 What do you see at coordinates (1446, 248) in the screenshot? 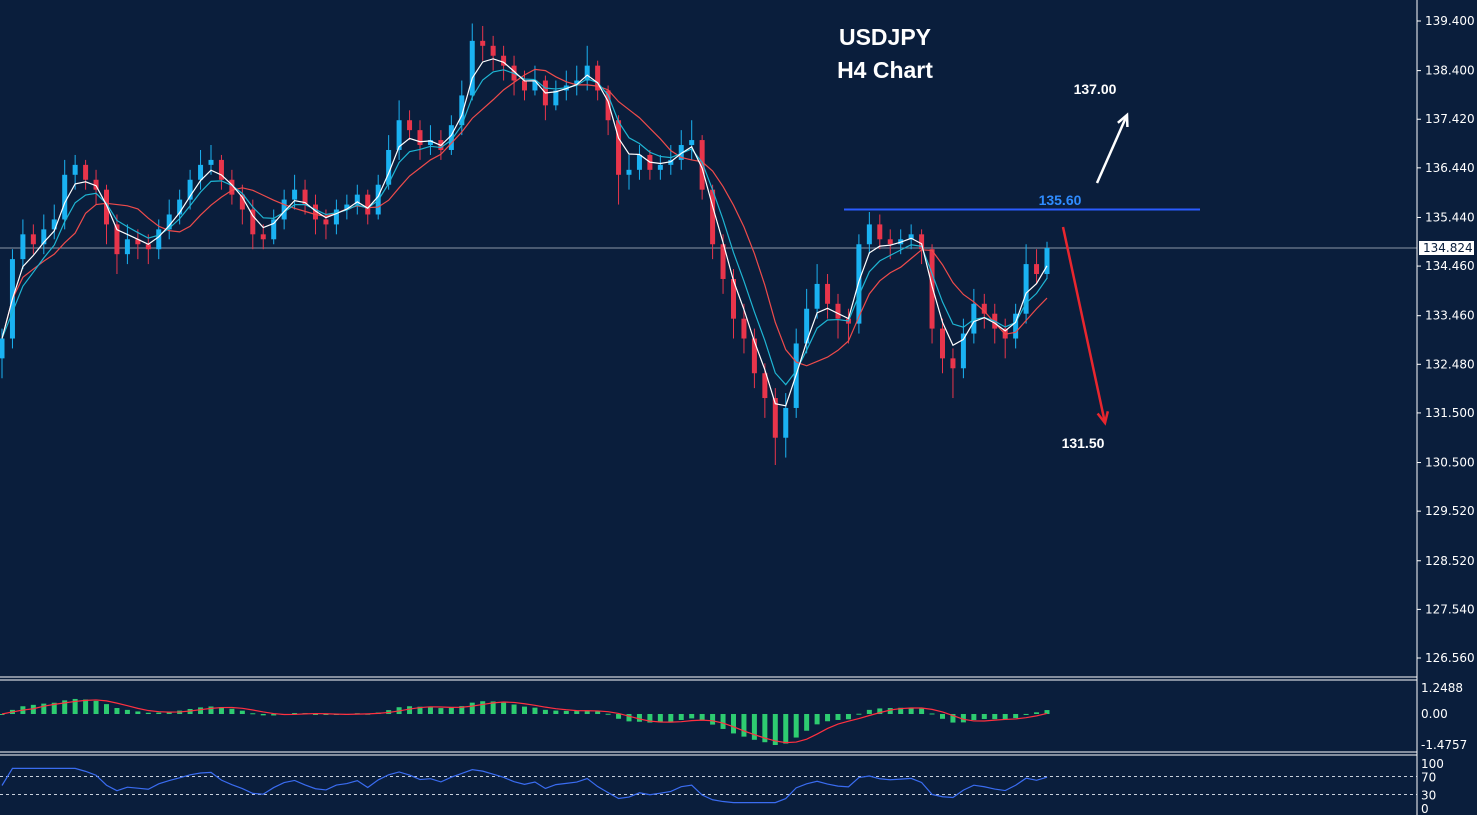
I see `current-price-box` at bounding box center [1446, 248].